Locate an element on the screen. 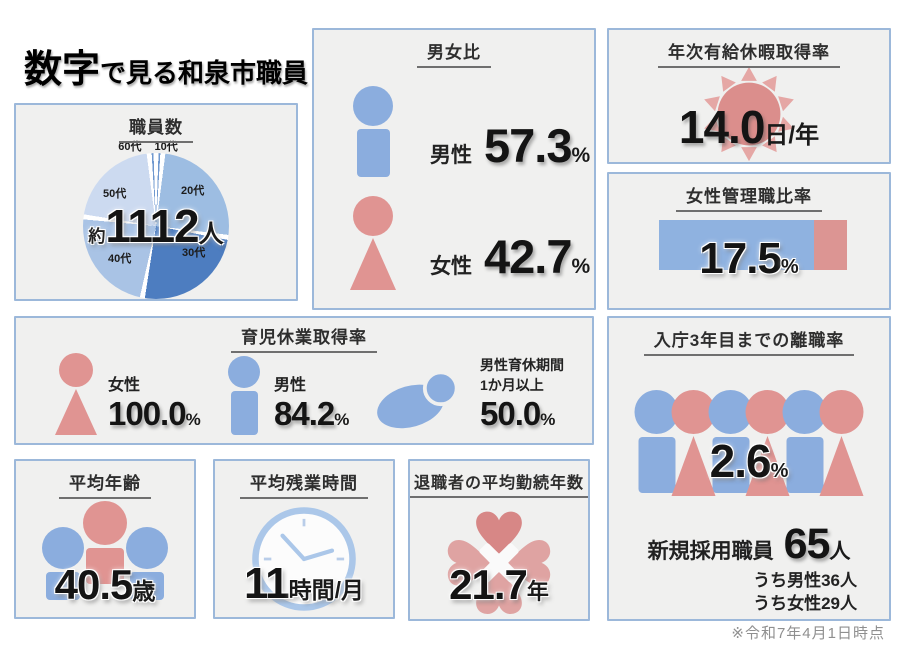 The image size is (901, 650). panel-tenure: 退職者の平均勤続年数 21.7 年 is located at coordinates (499, 540).